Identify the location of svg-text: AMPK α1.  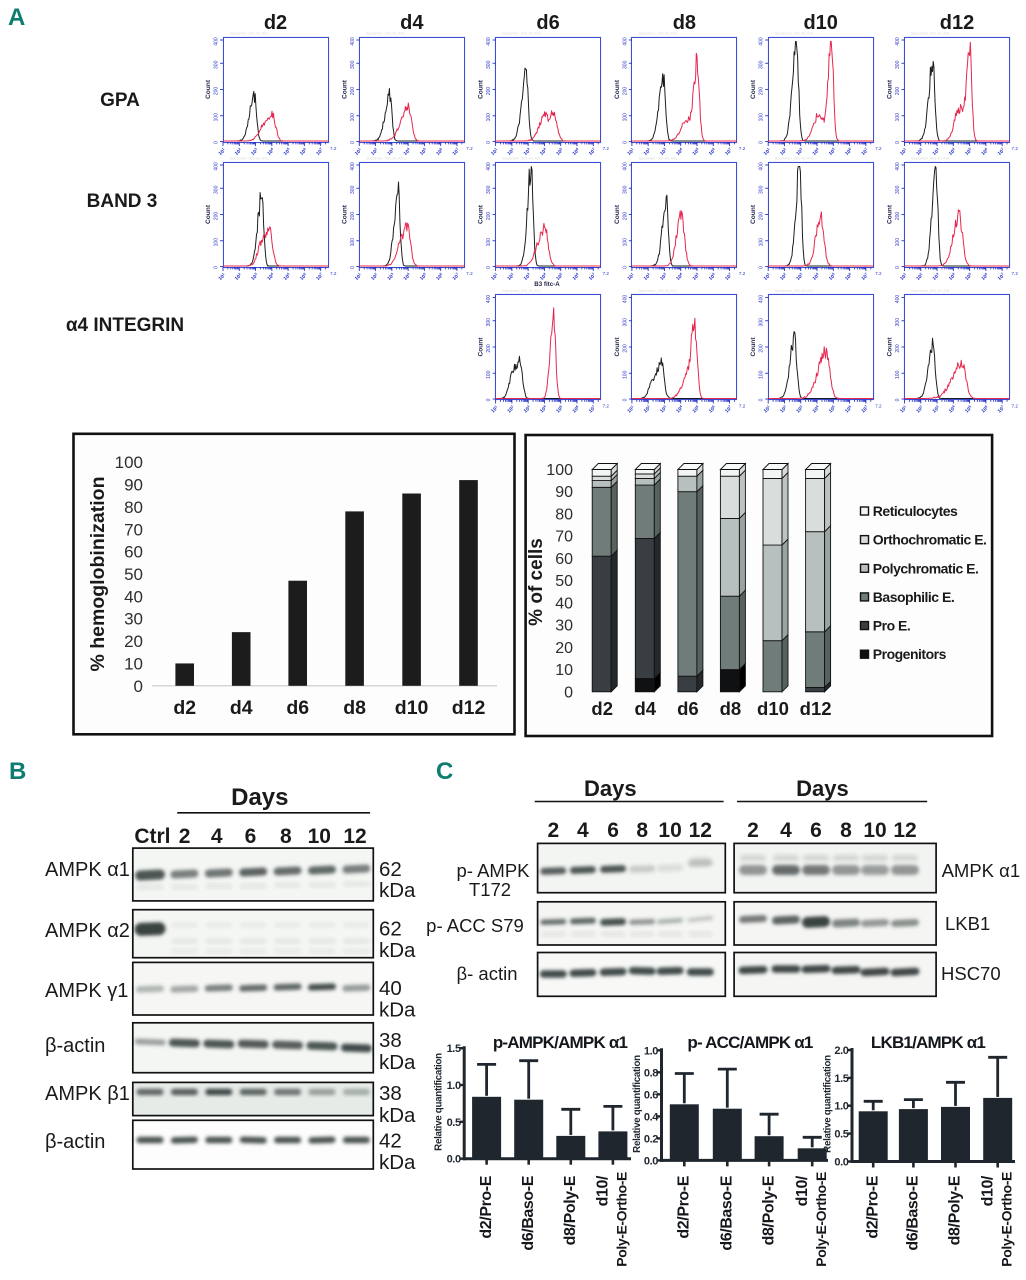
(981, 870).